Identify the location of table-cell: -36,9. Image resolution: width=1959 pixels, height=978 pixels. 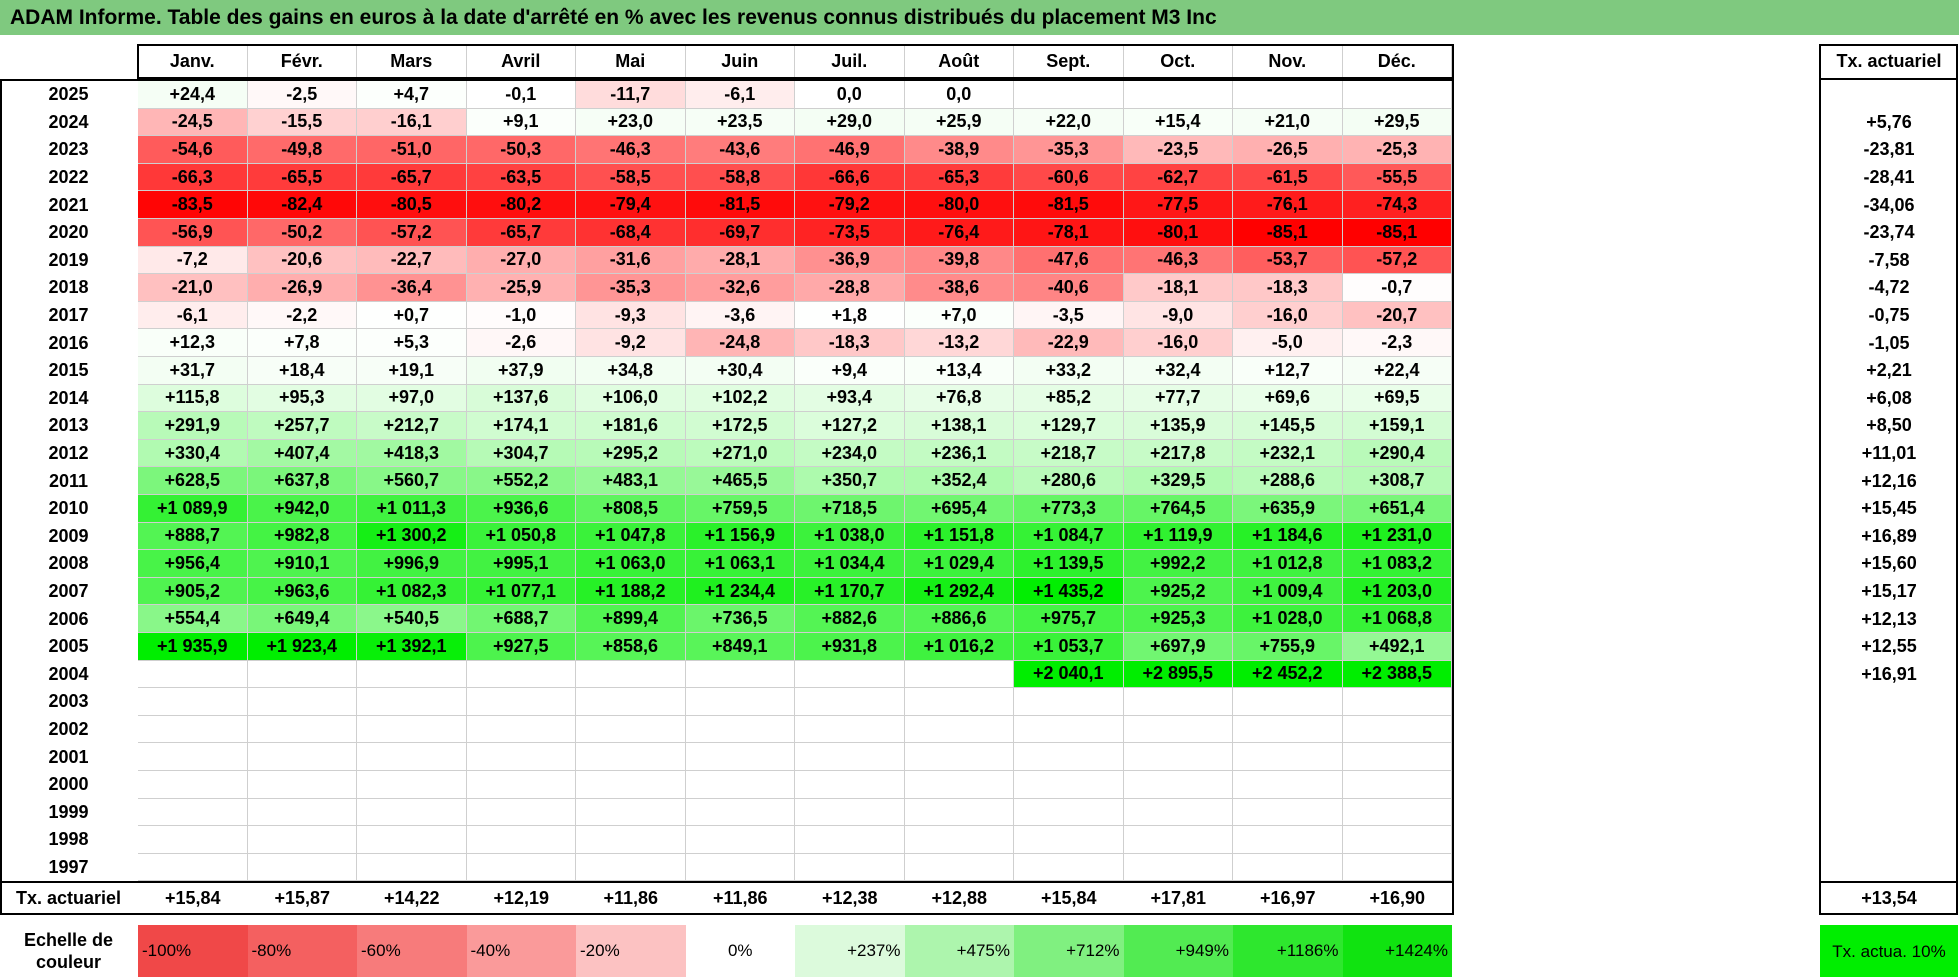
(850, 260).